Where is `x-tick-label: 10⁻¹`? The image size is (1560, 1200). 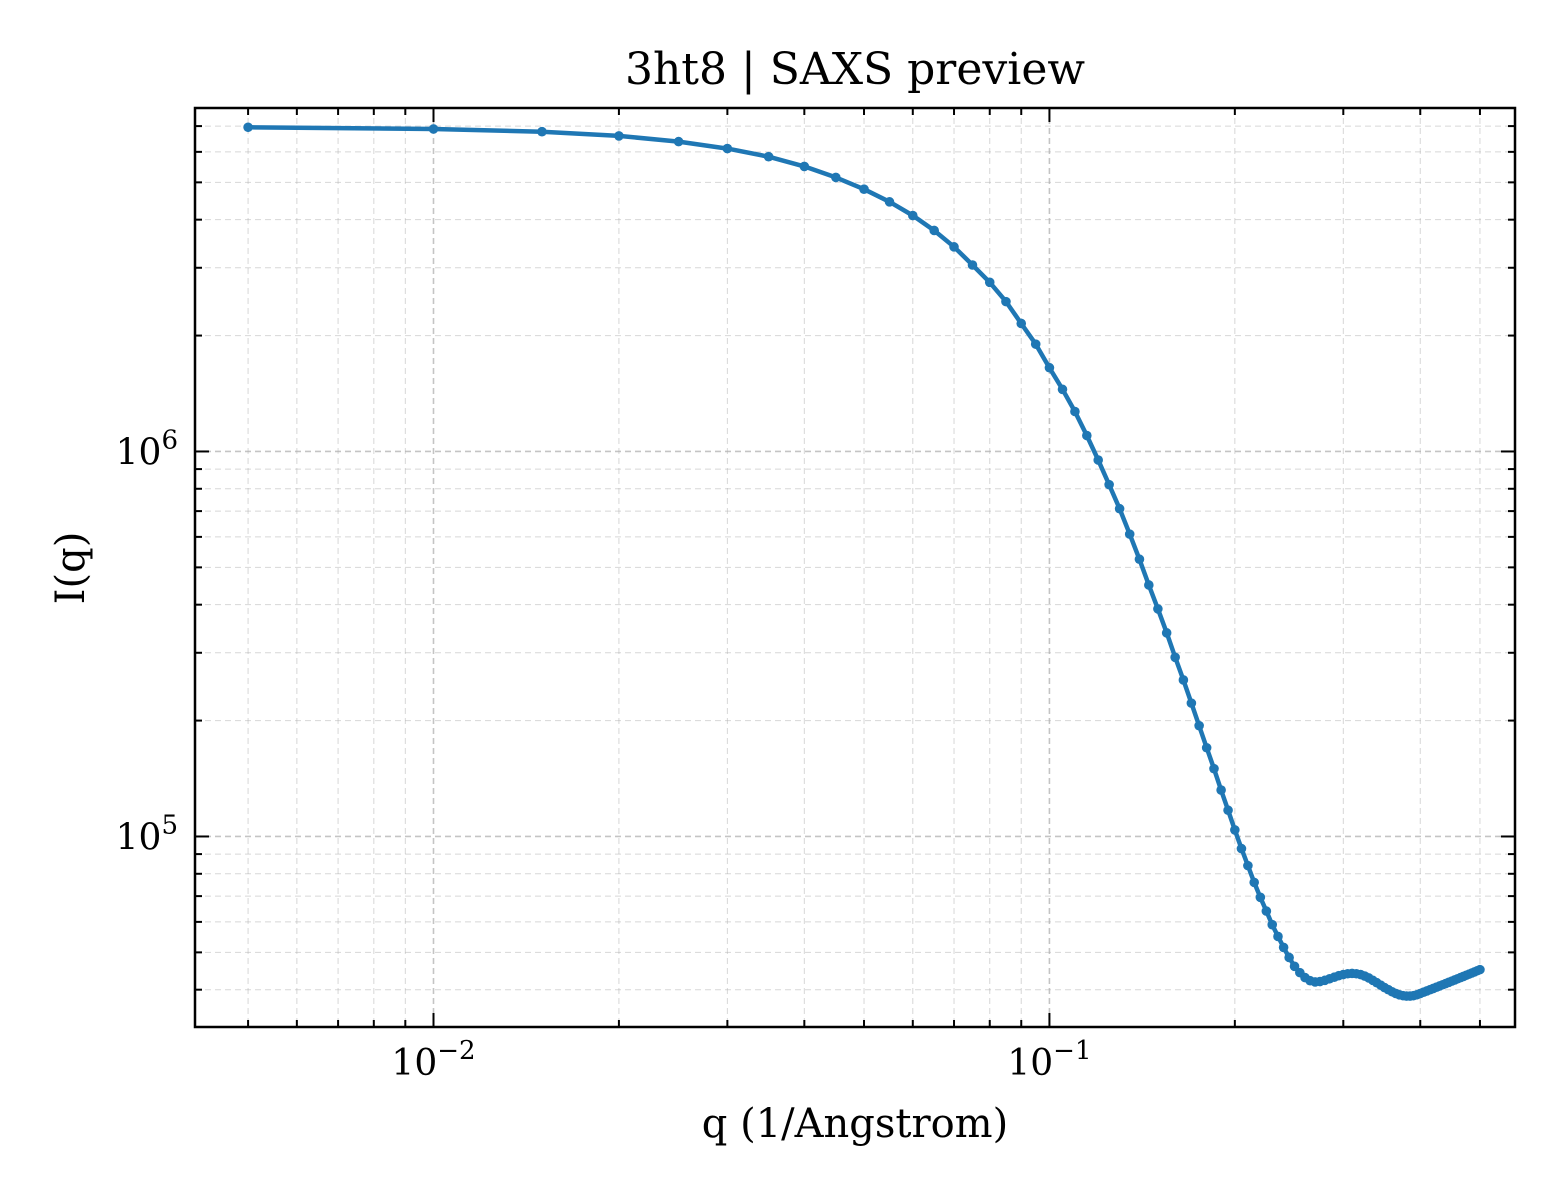
x-tick-label: 10⁻¹ is located at coordinates (1049, 1060).